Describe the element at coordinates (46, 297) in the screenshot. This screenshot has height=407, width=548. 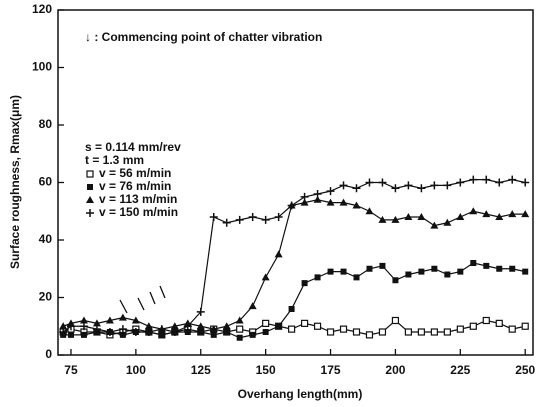
I see `y-tick-label: 20` at that location.